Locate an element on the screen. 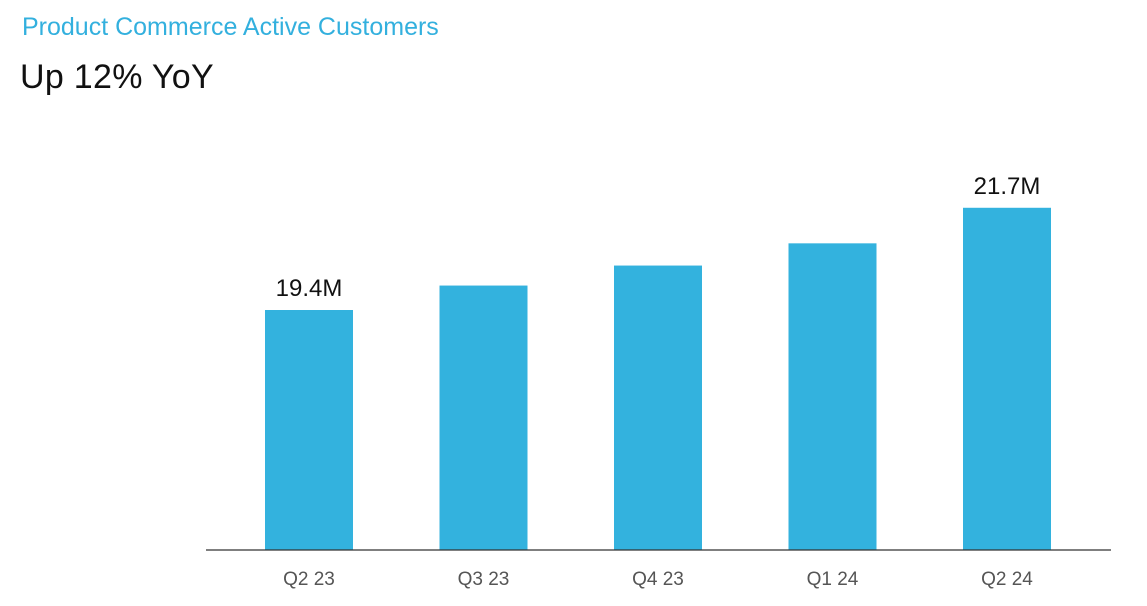 This screenshot has width=1147, height=606. chart-subtitle: Product Commerce Active Customers is located at coordinates (230, 27).